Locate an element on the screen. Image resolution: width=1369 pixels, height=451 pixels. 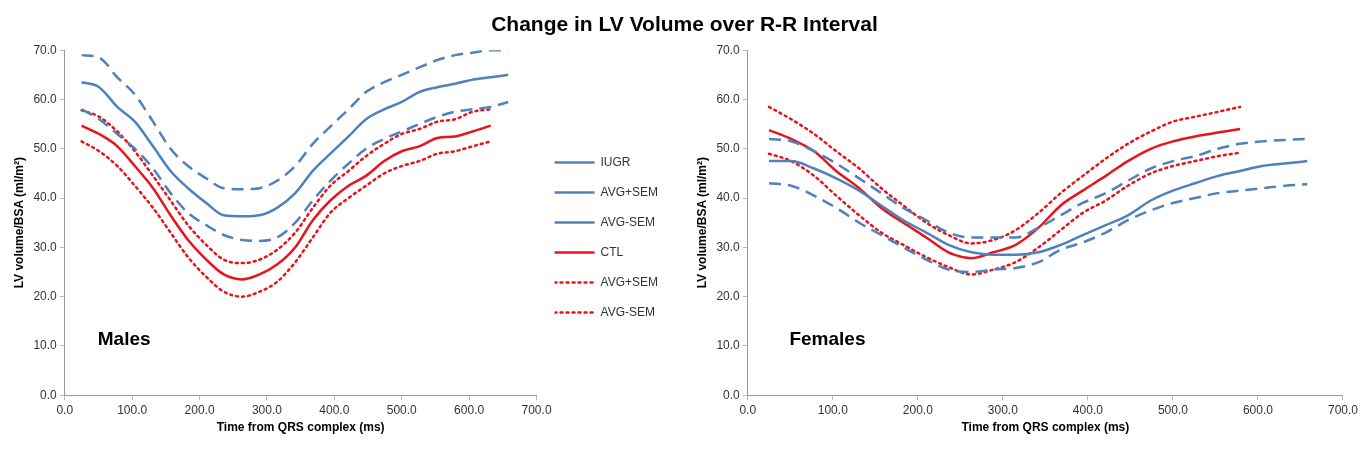
text: Change in LV Volume over R-R Interval is located at coordinates (684, 24).